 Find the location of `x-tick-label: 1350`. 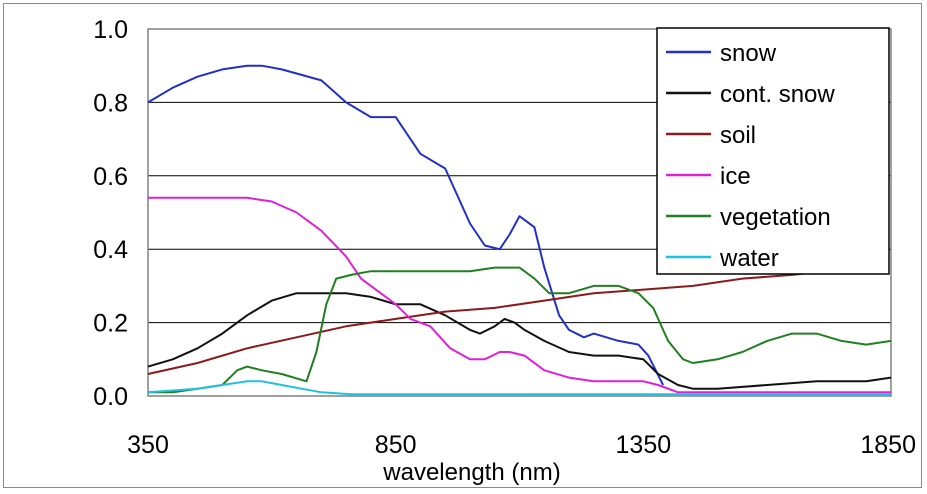

x-tick-label: 1350 is located at coordinates (644, 445).